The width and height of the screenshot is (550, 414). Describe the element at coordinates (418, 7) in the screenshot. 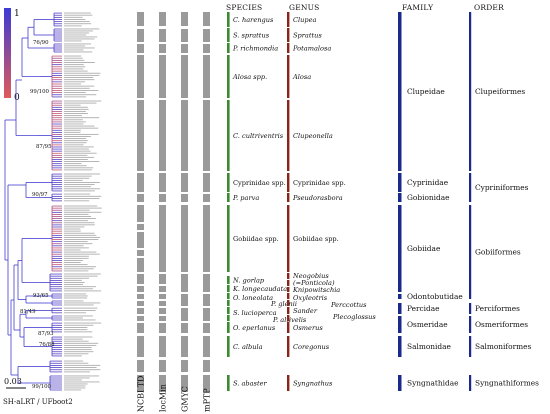

I see `family-header: FAMILY` at that location.